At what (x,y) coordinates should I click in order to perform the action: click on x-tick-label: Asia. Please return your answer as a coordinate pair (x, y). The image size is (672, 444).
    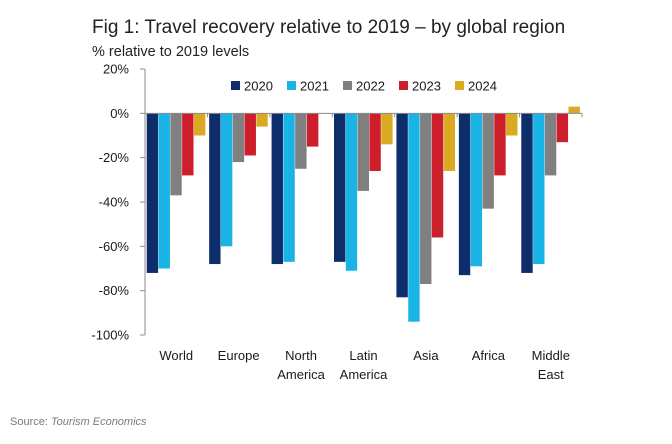
    Looking at the image, I should click on (426, 355).